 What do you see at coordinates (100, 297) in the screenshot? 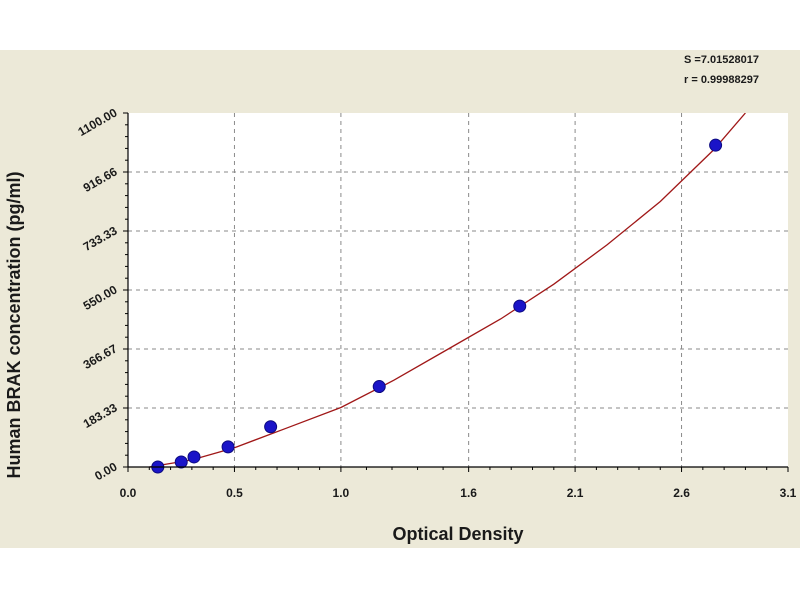
I see `y-tick-label: 550.00` at bounding box center [100, 297].